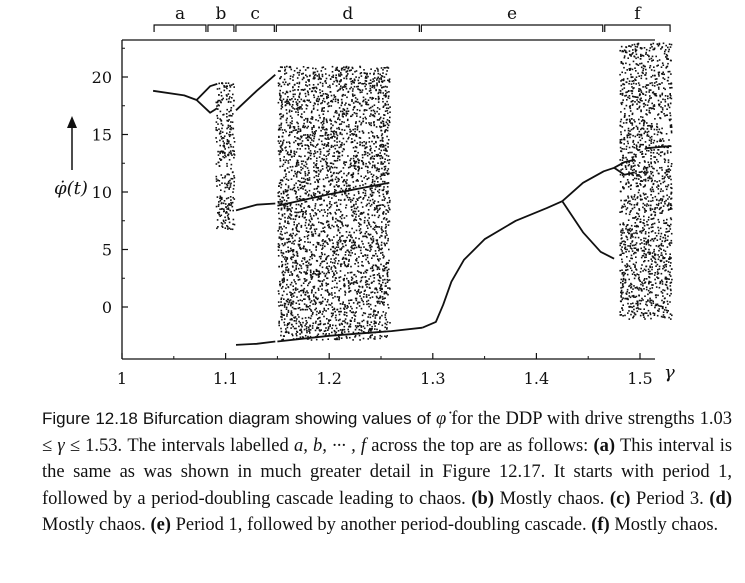 Image resolution: width=745 pixels, height=583 pixels. What do you see at coordinates (512, 14) in the screenshot?
I see `interval-label: e` at bounding box center [512, 14].